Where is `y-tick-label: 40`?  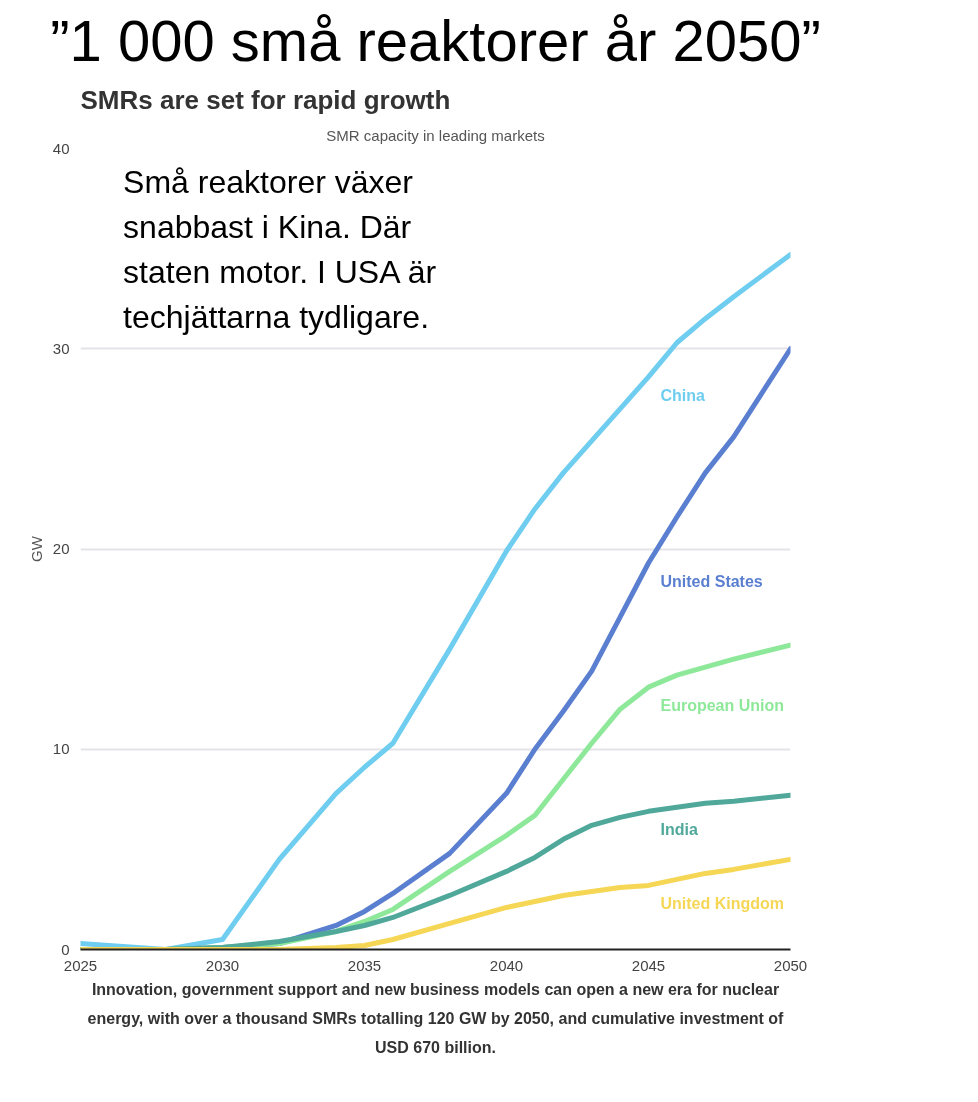
y-tick-label: 40 is located at coordinates (61, 148).